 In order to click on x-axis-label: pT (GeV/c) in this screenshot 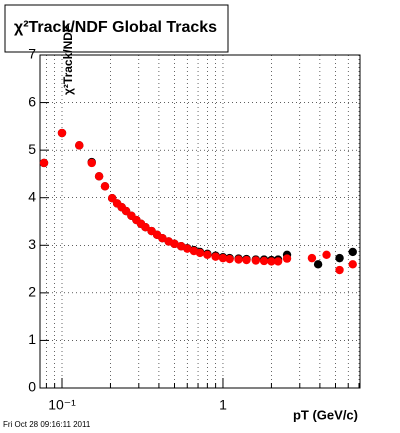, I will do `click(325, 414)`.